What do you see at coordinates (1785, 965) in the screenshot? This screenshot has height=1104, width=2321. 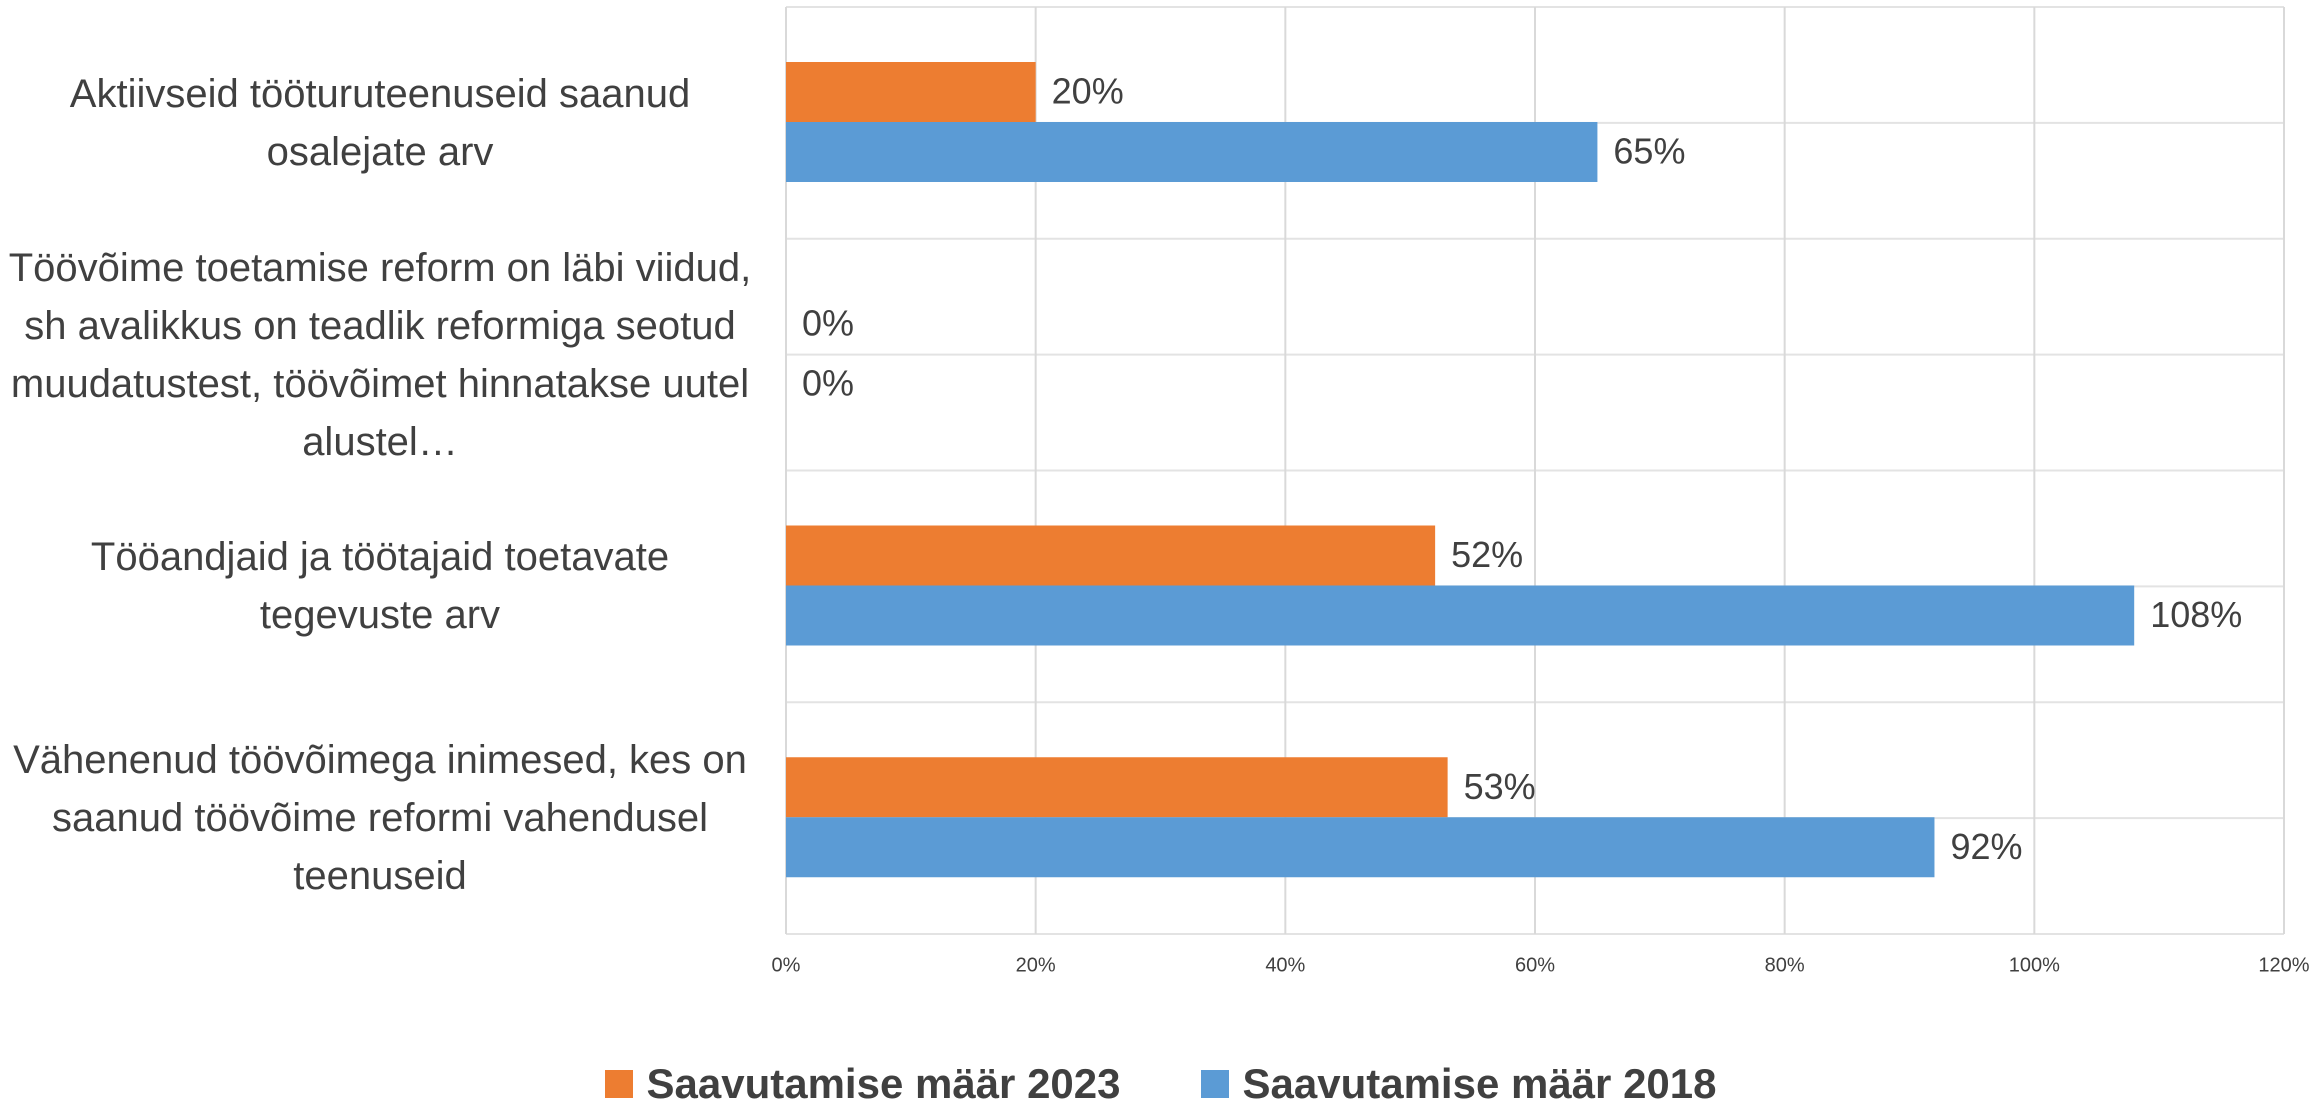 I see `x-tick-label: 80%` at bounding box center [1785, 965].